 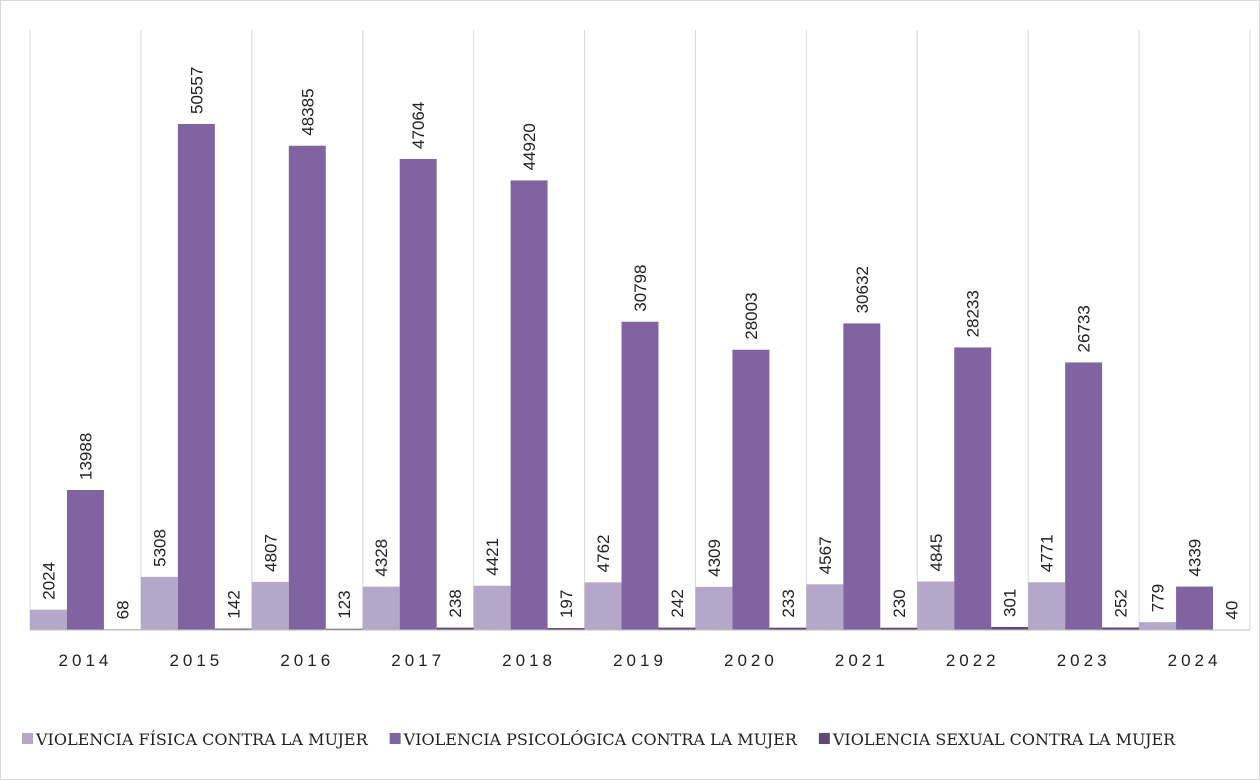 What do you see at coordinates (751, 660) in the screenshot?
I see `x-tick-label: 2020` at bounding box center [751, 660].